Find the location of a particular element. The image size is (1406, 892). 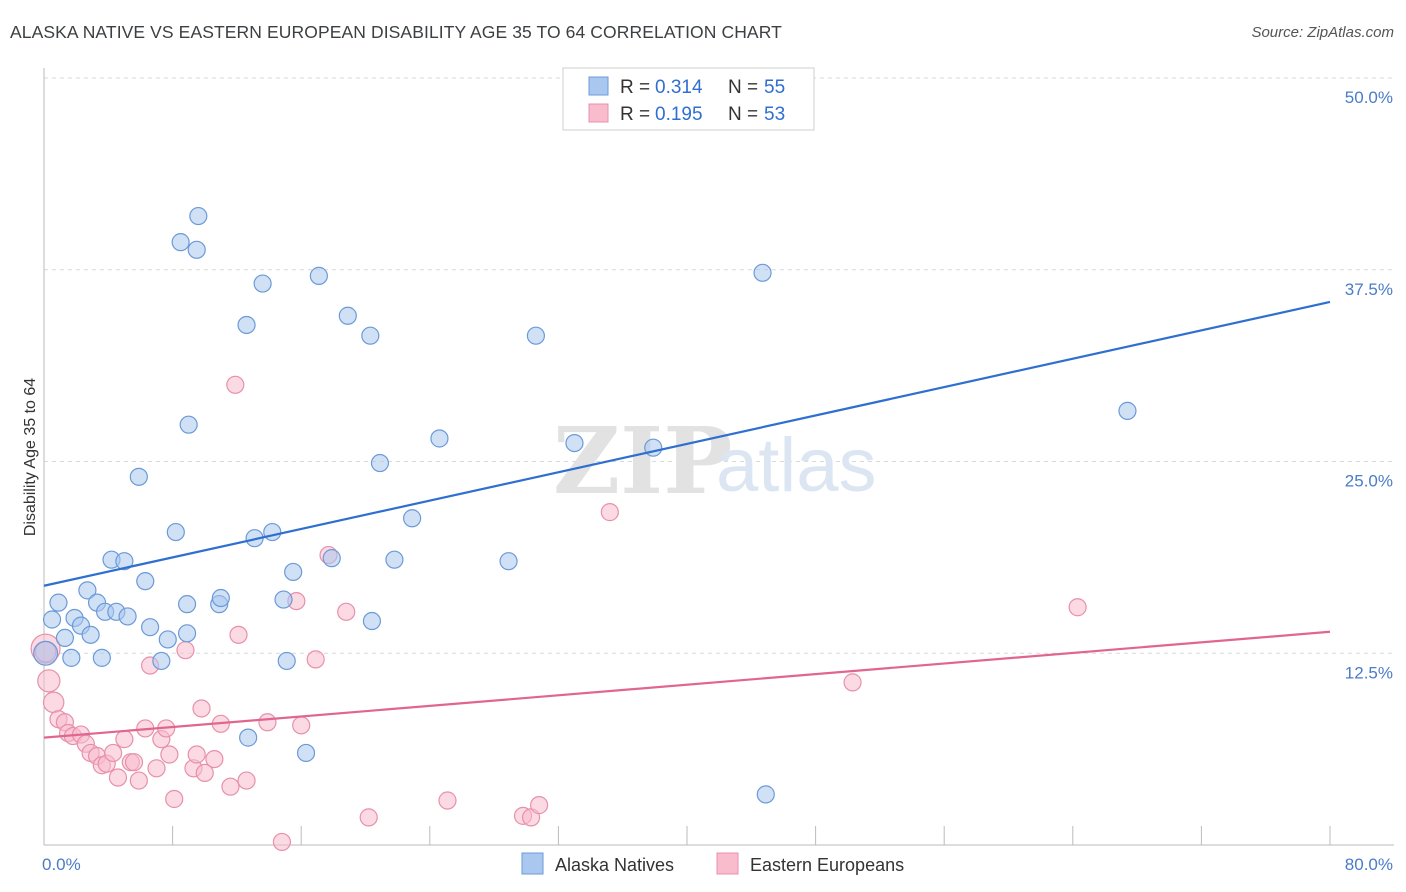

legend-r-label-blue: R = is located at coordinates (635, 87).